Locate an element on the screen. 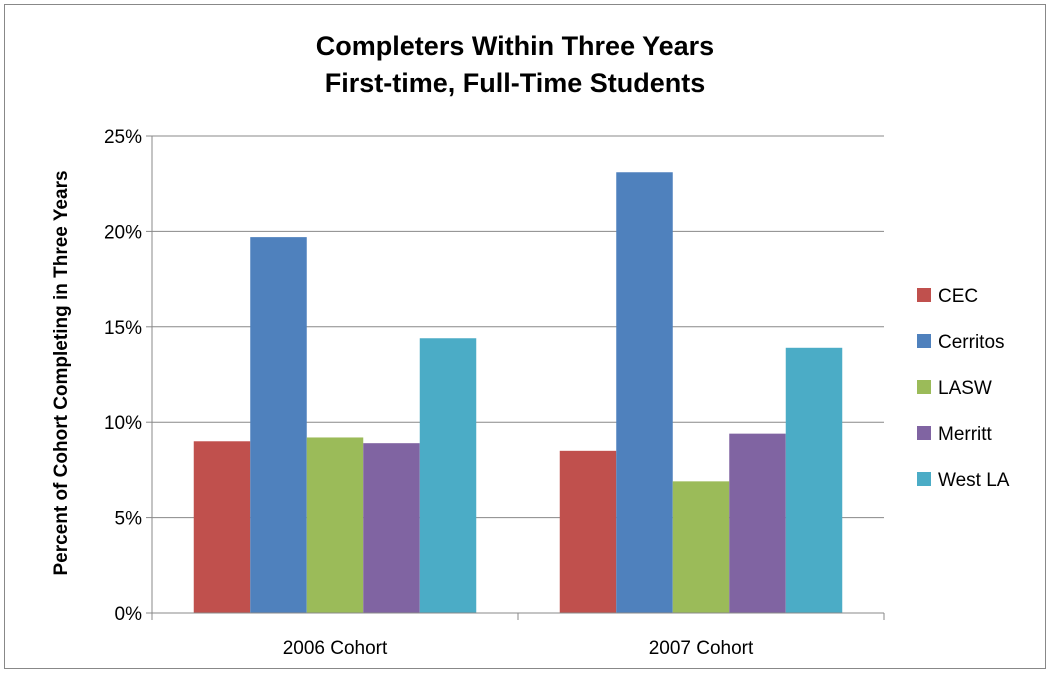  y-tick-label: 5% is located at coordinates (129, 519).